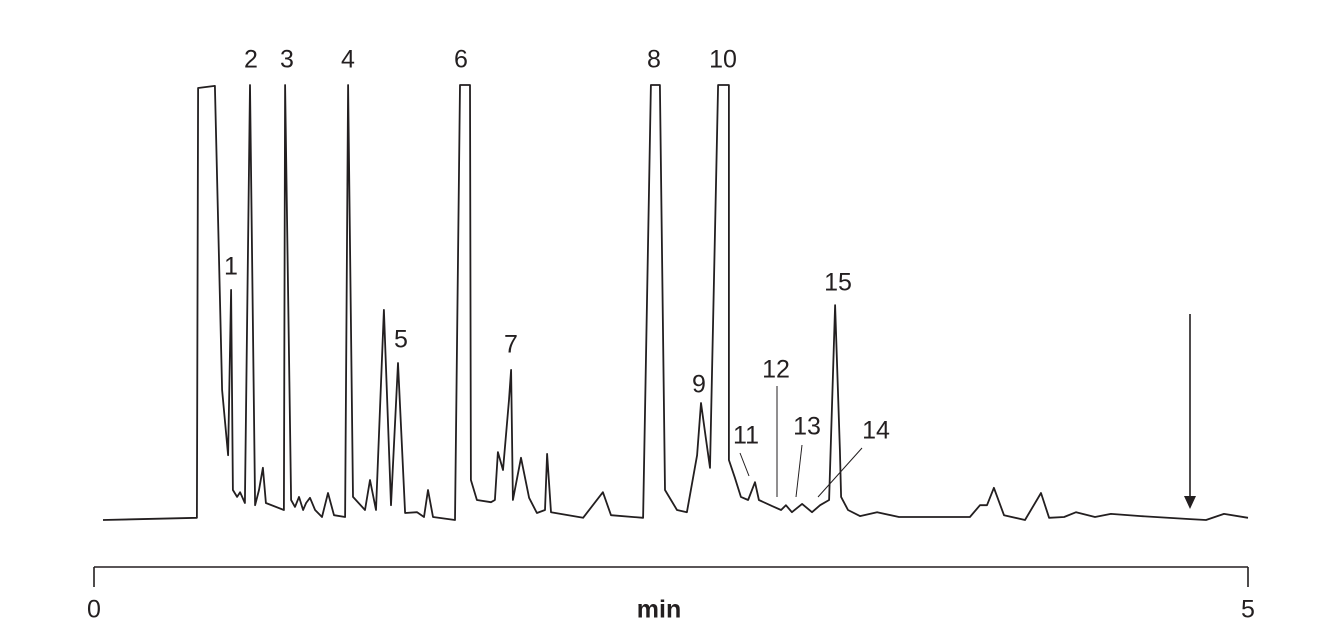  Describe the element at coordinates (838, 283) in the screenshot. I see `peak-label: 15` at that location.